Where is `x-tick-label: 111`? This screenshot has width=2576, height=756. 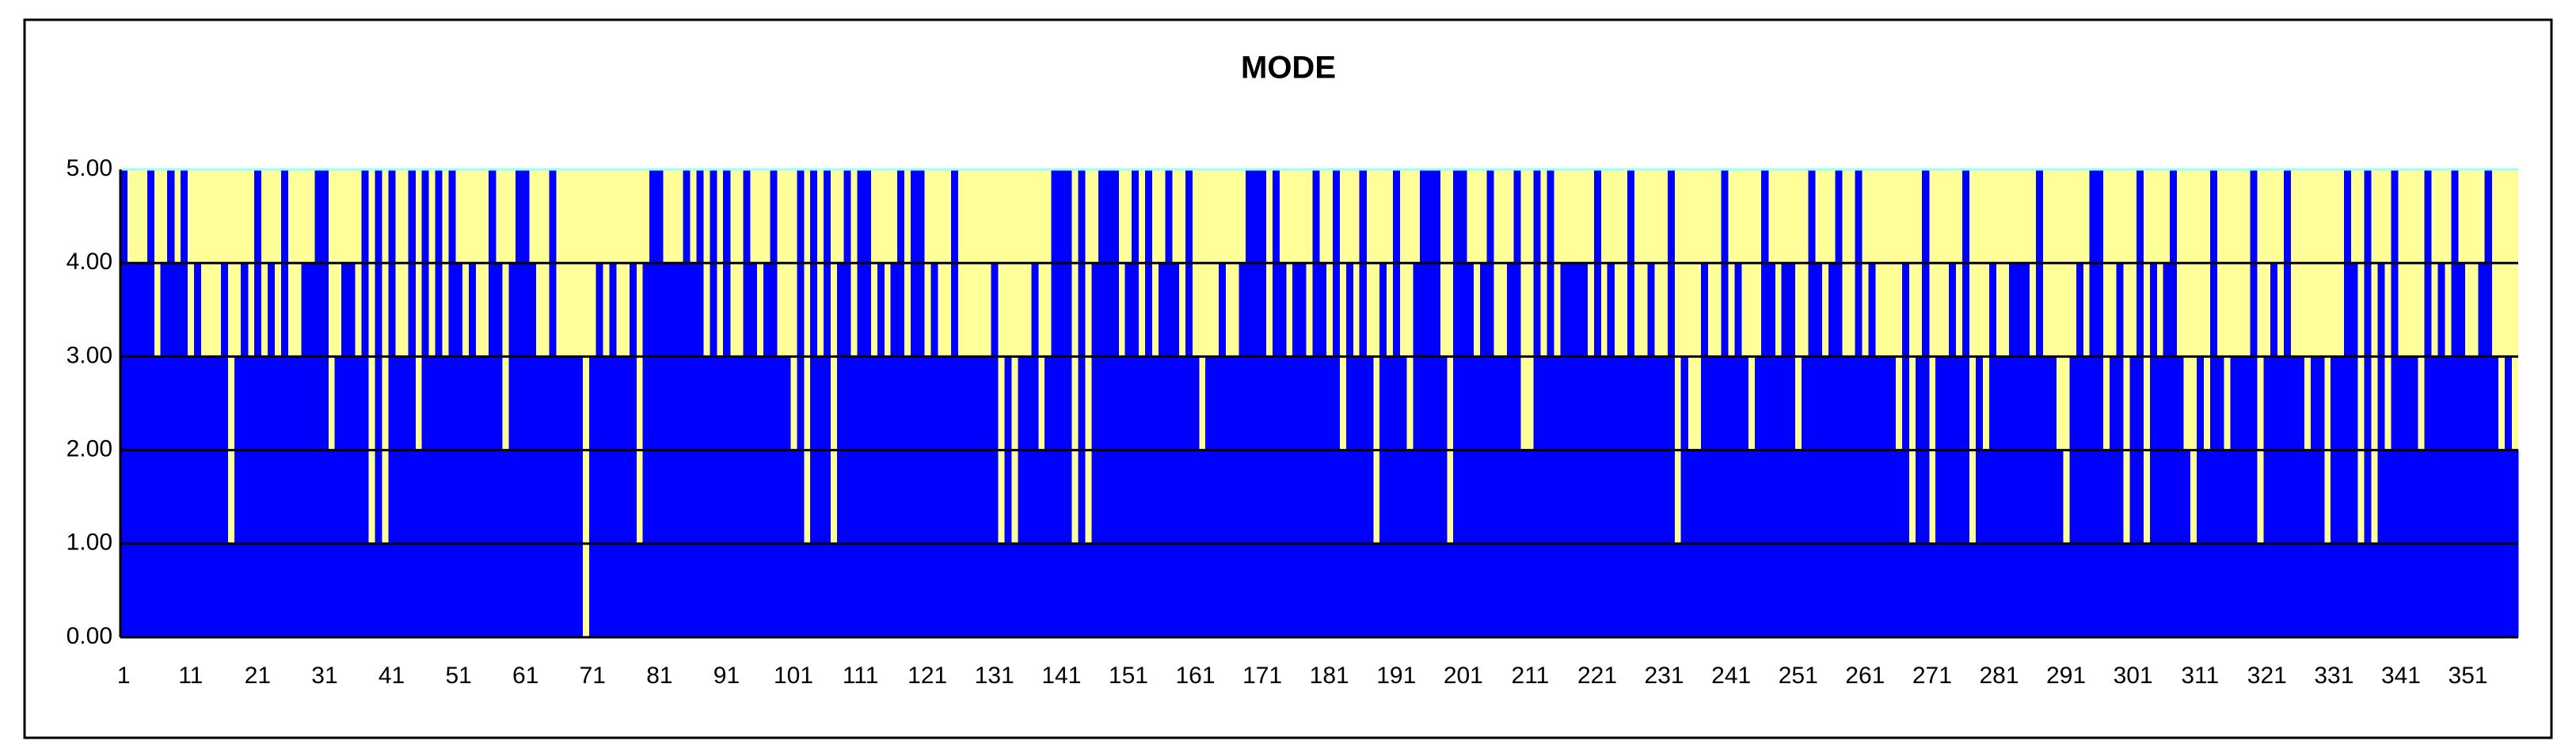
x-tick-label: 111 is located at coordinates (861, 676).